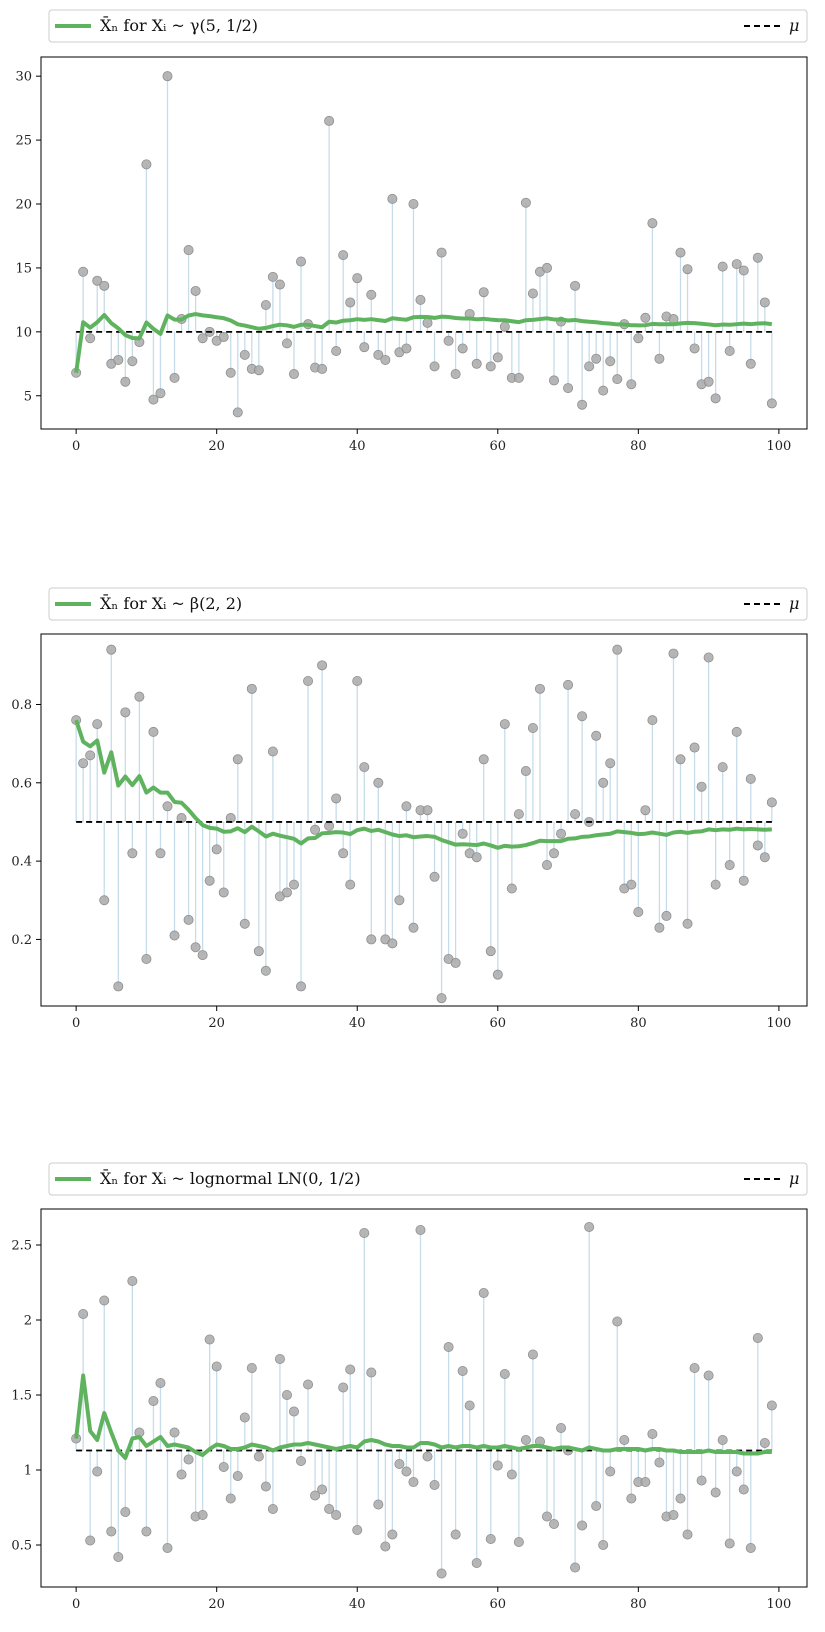  Describe the element at coordinates (28, 1471) in the screenshot. I see `plot3-y-tick-label: 1` at that location.